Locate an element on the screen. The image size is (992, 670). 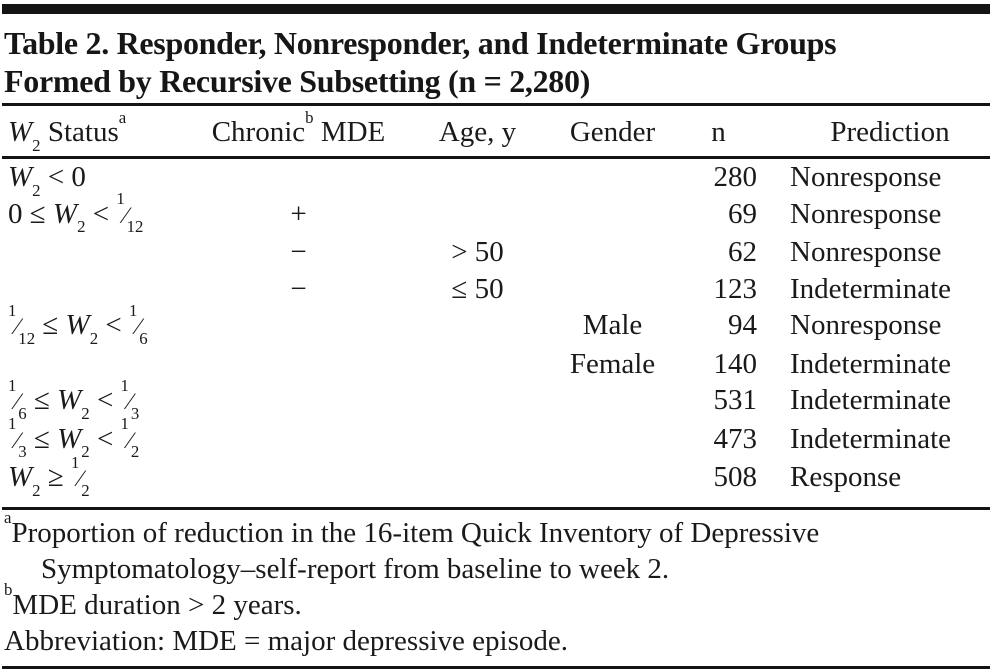
cell-n: 94 is located at coordinates (742, 325).